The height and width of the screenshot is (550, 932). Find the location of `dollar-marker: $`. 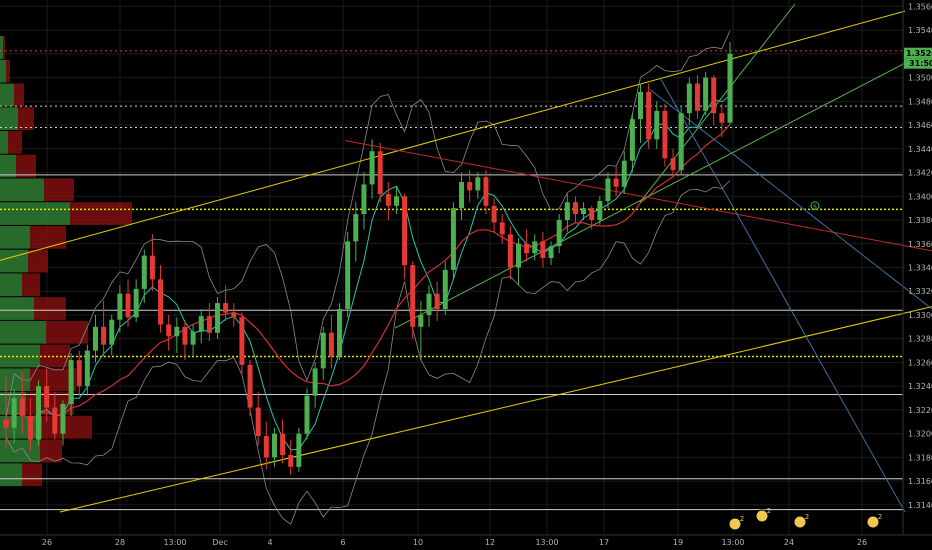

dollar-marker: $ is located at coordinates (815, 206).